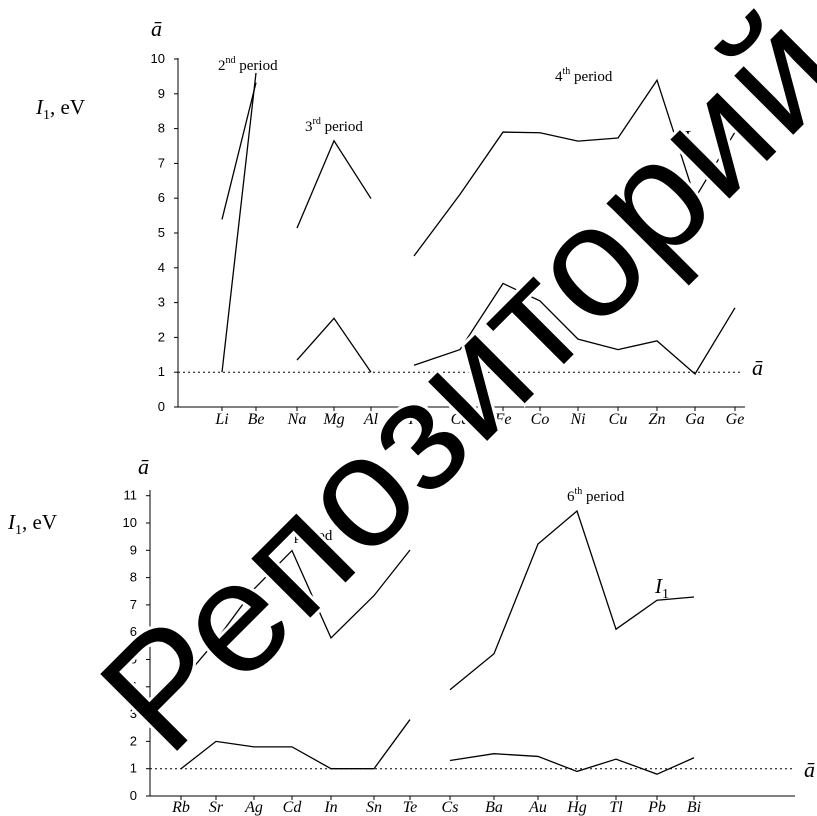 This screenshot has width=817, height=816. What do you see at coordinates (503, 419) in the screenshot?
I see `category-label-fe: Fe` at bounding box center [503, 419].